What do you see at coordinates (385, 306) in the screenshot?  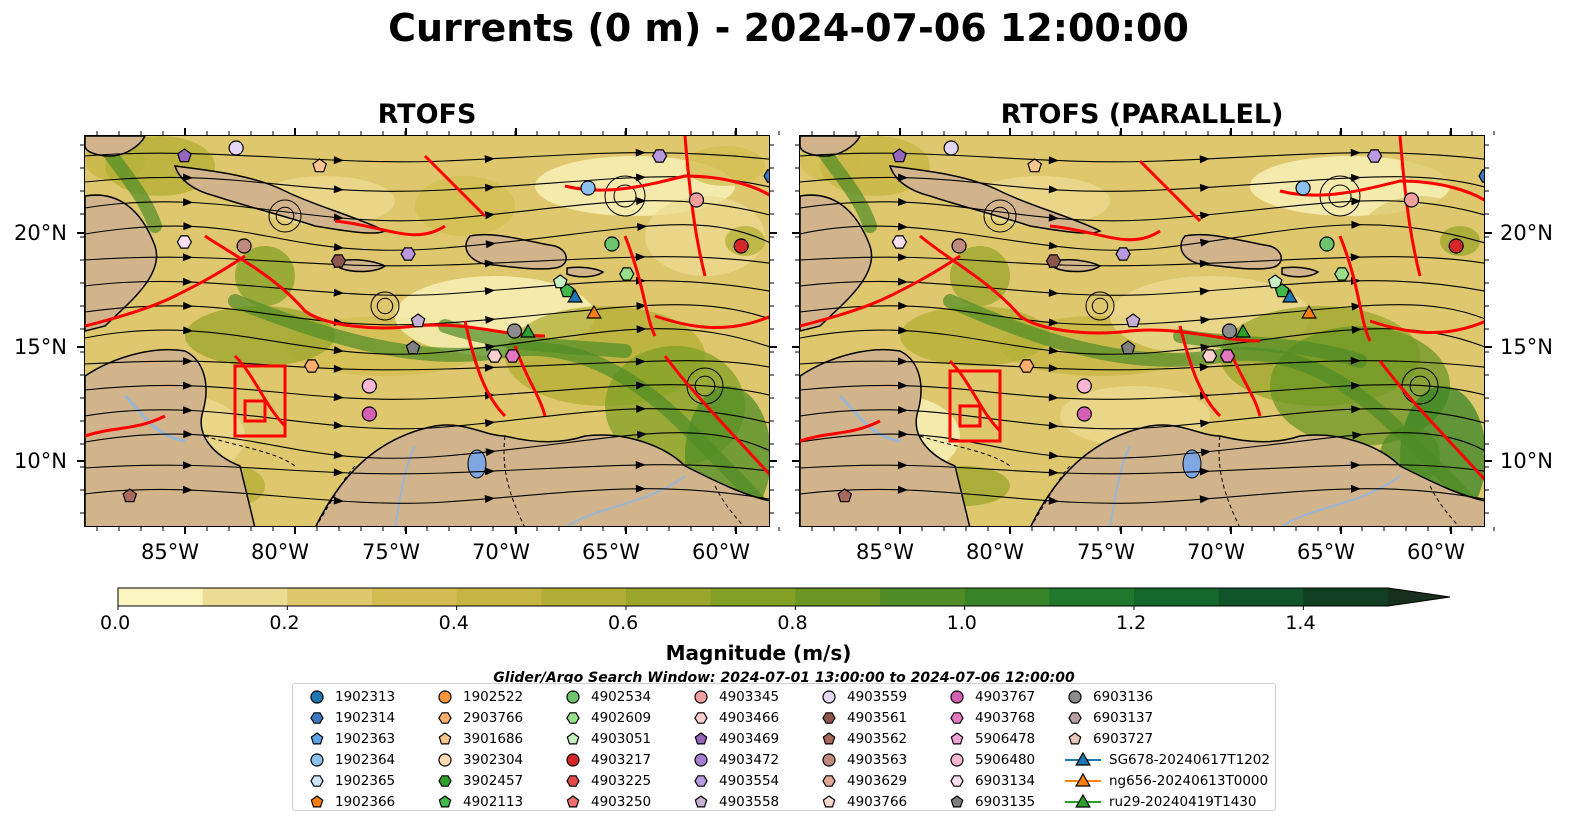 I see `eddy` at bounding box center [385, 306].